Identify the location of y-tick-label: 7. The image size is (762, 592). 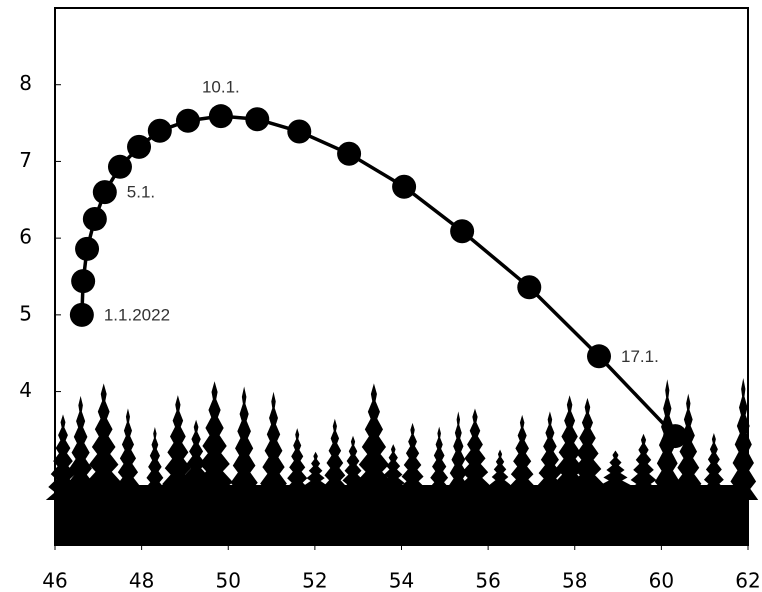
(25, 160).